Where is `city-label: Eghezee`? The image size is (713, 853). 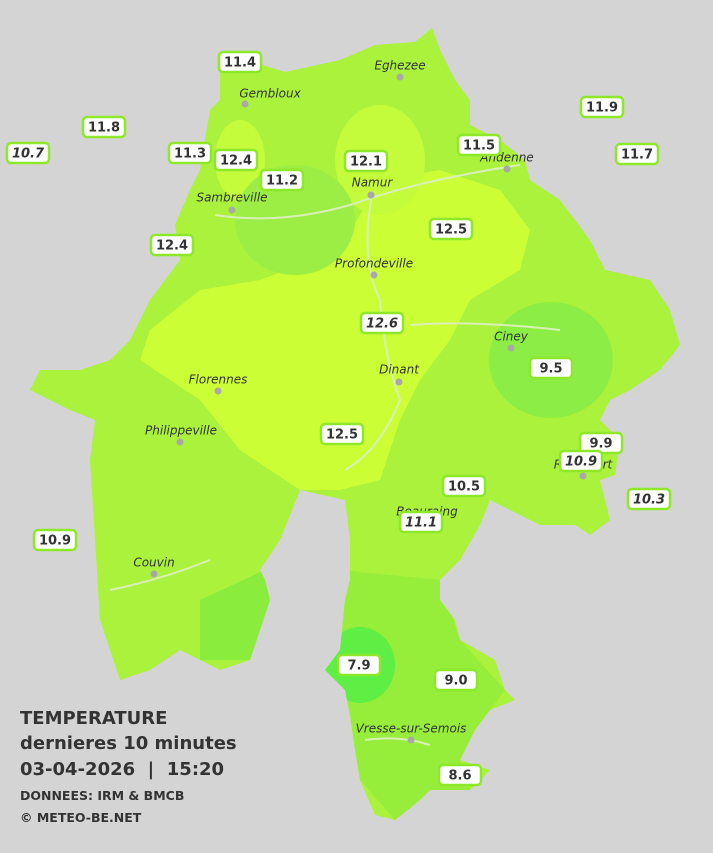 city-label: Eghezee is located at coordinates (399, 66).